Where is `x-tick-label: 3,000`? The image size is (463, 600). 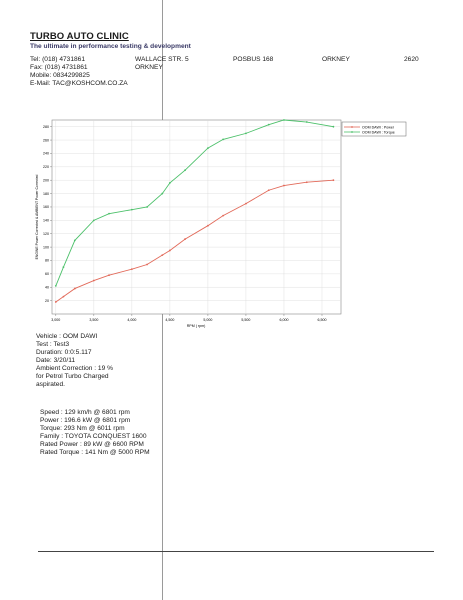 x-tick-label: 3,000 is located at coordinates (55, 320).